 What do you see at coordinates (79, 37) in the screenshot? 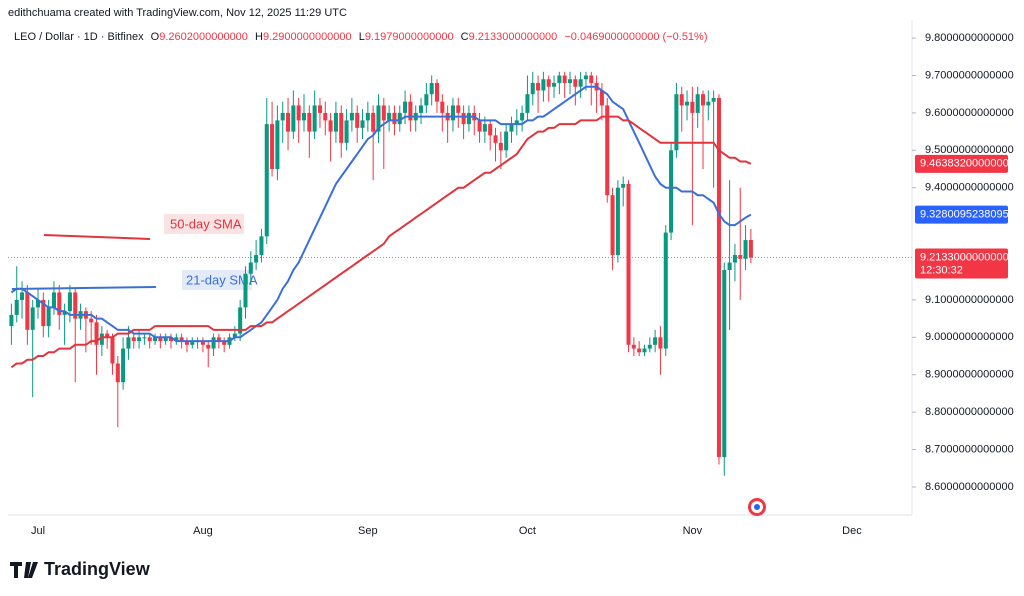
I see `symbol: LEO / Dollar · 1D · Bitfinex` at bounding box center [79, 37].